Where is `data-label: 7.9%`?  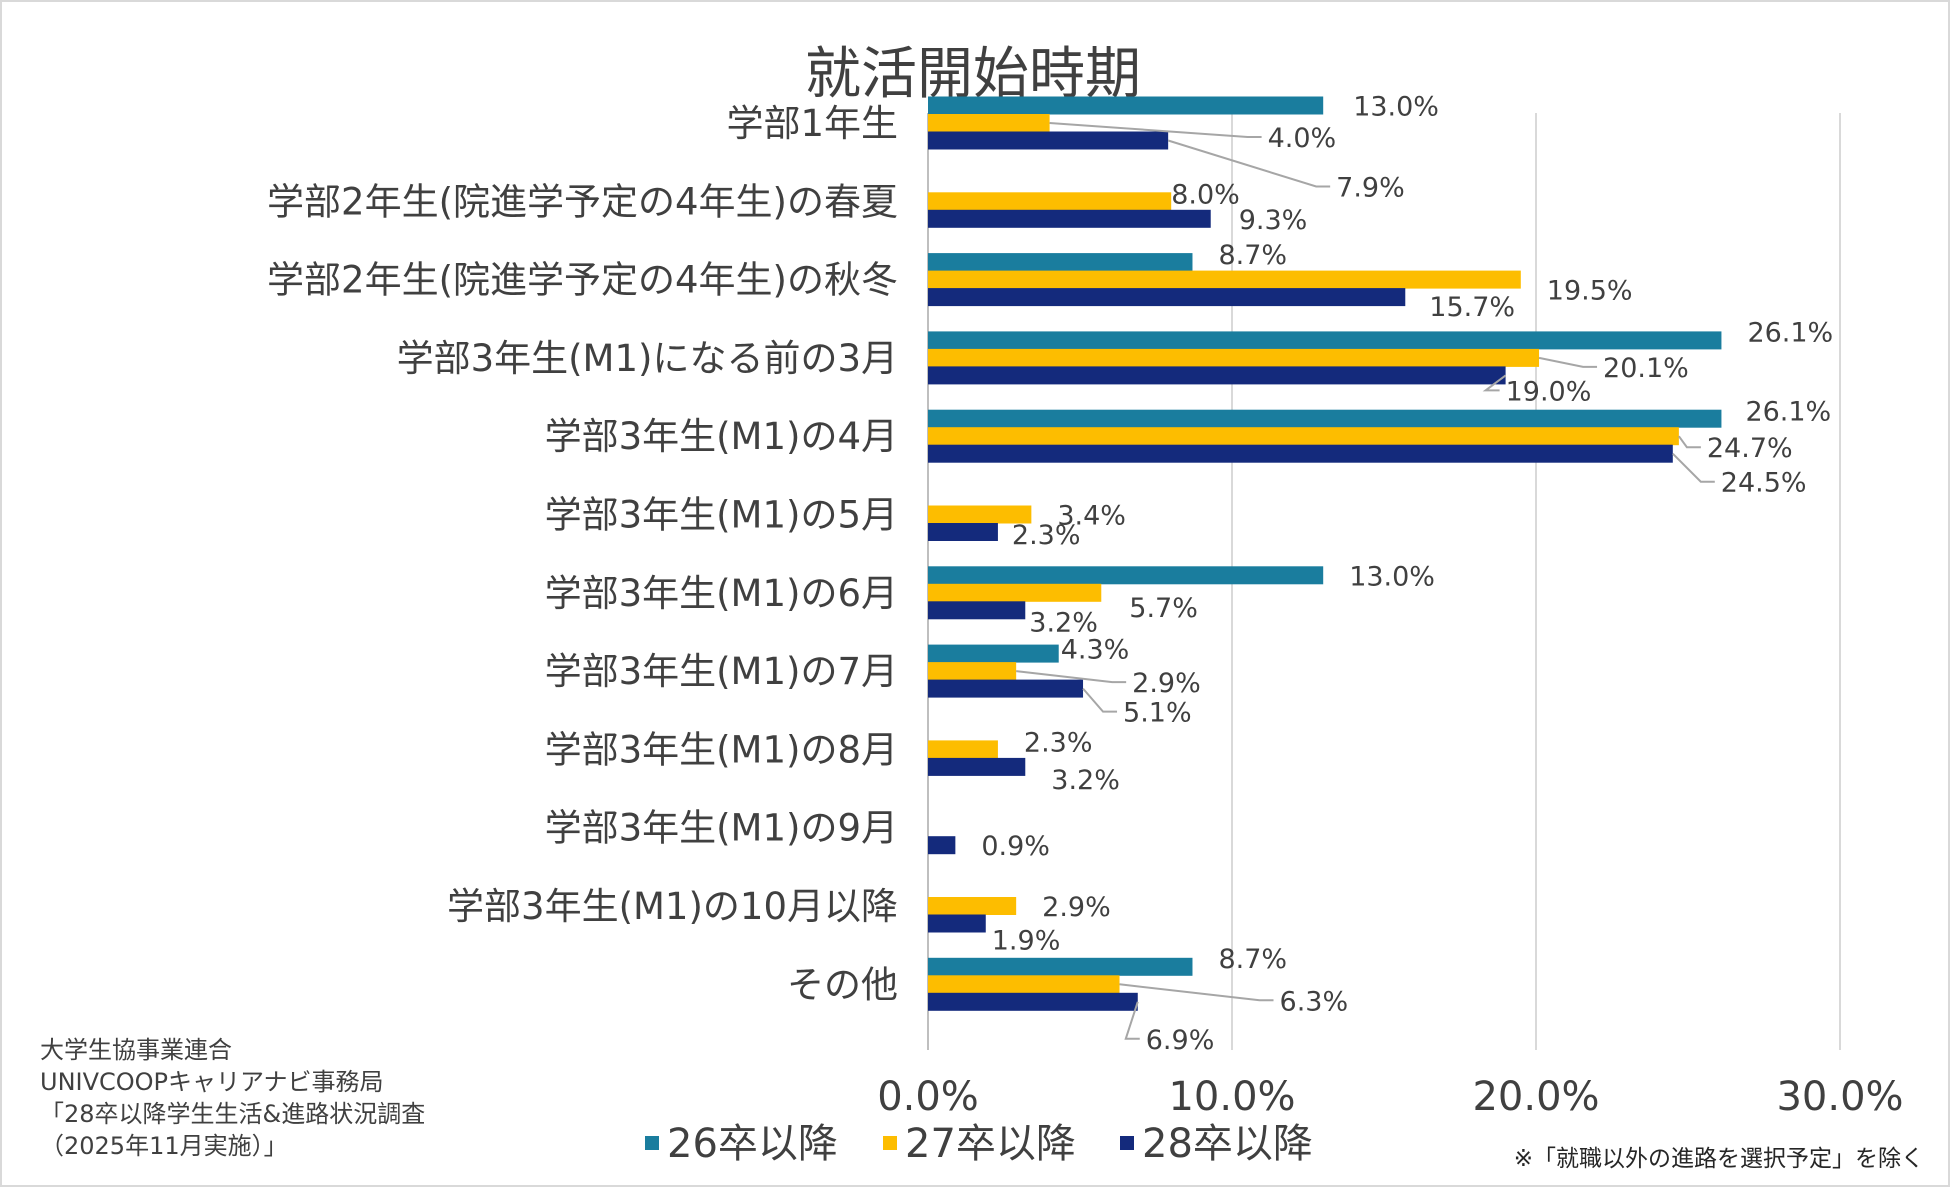
data-label: 7.9% is located at coordinates (1370, 188).